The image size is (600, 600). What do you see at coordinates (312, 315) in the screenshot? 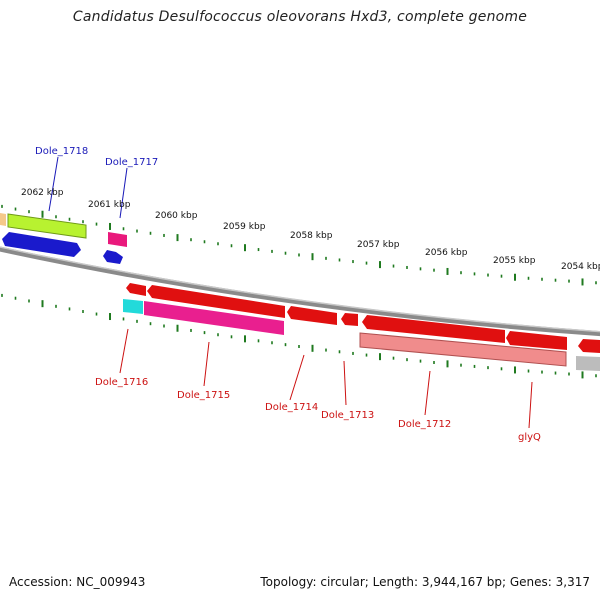
I see `feature-dole-1714-top` at bounding box center [312, 315].